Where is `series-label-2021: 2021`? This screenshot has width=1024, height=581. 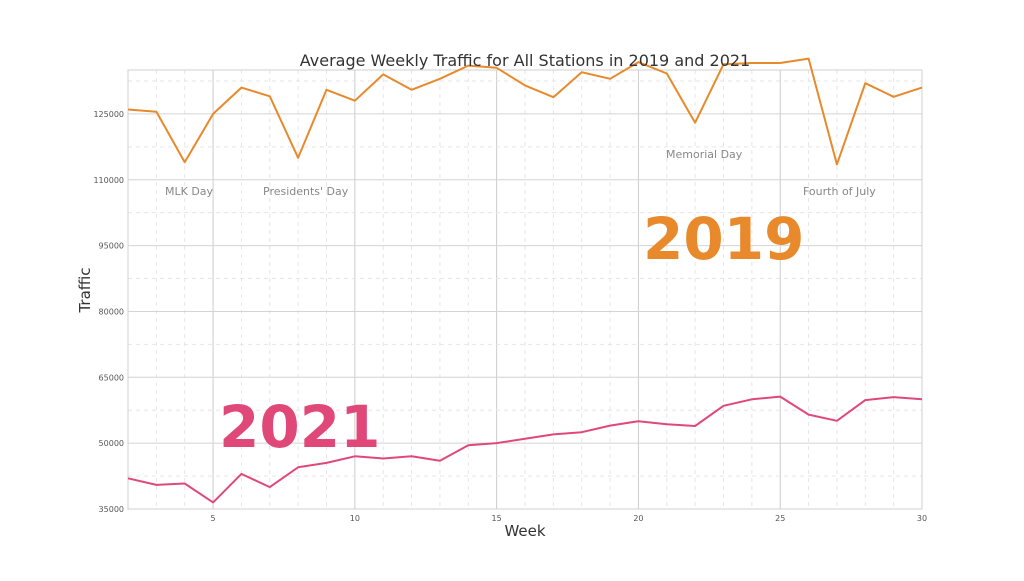
series-label-2021: 2021 is located at coordinates (299, 427).